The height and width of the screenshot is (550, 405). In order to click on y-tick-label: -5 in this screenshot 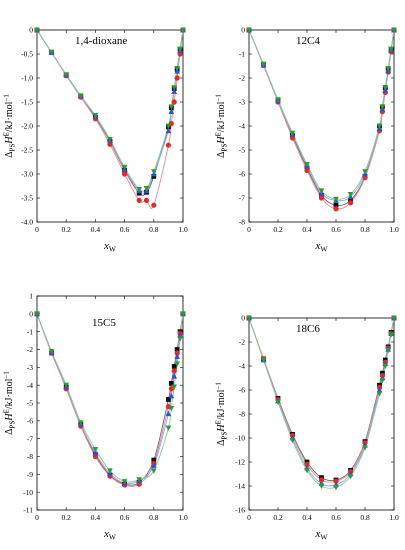, I will do `click(242, 150)`.